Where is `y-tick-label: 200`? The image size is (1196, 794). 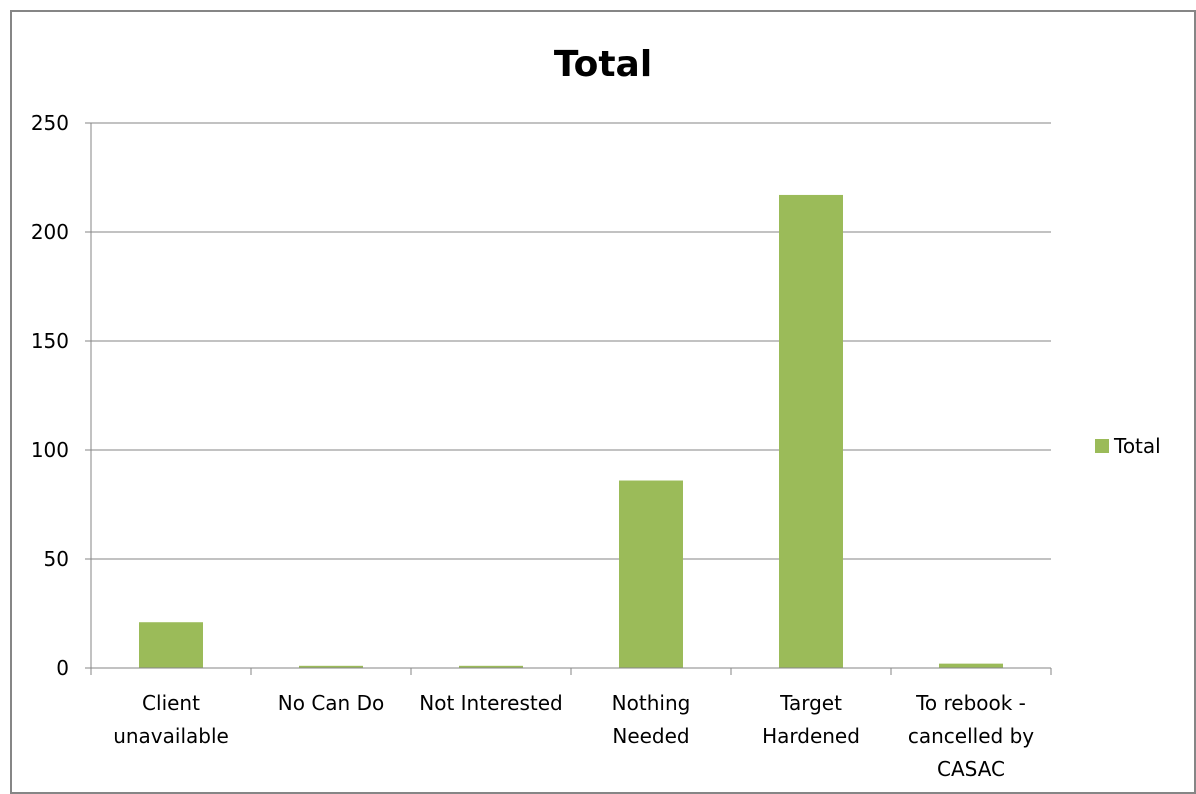 y-tick-label: 200 is located at coordinates (50, 232).